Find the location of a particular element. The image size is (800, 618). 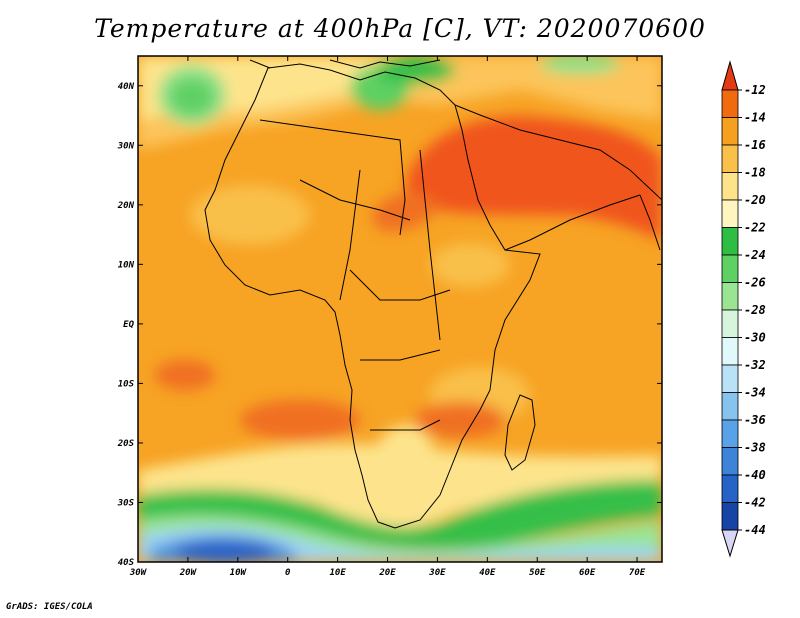

colorbar-label: -18 is located at coordinates (755, 173).